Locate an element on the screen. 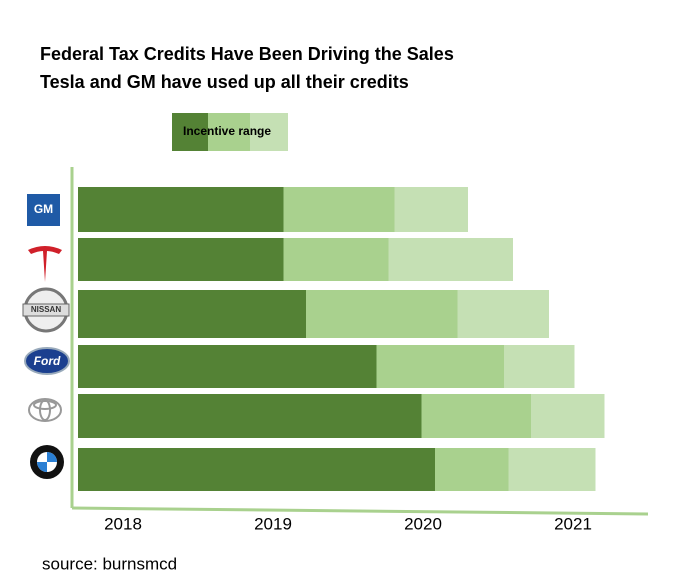  logos: GM NISSAN Ford is located at coordinates (46, 336).